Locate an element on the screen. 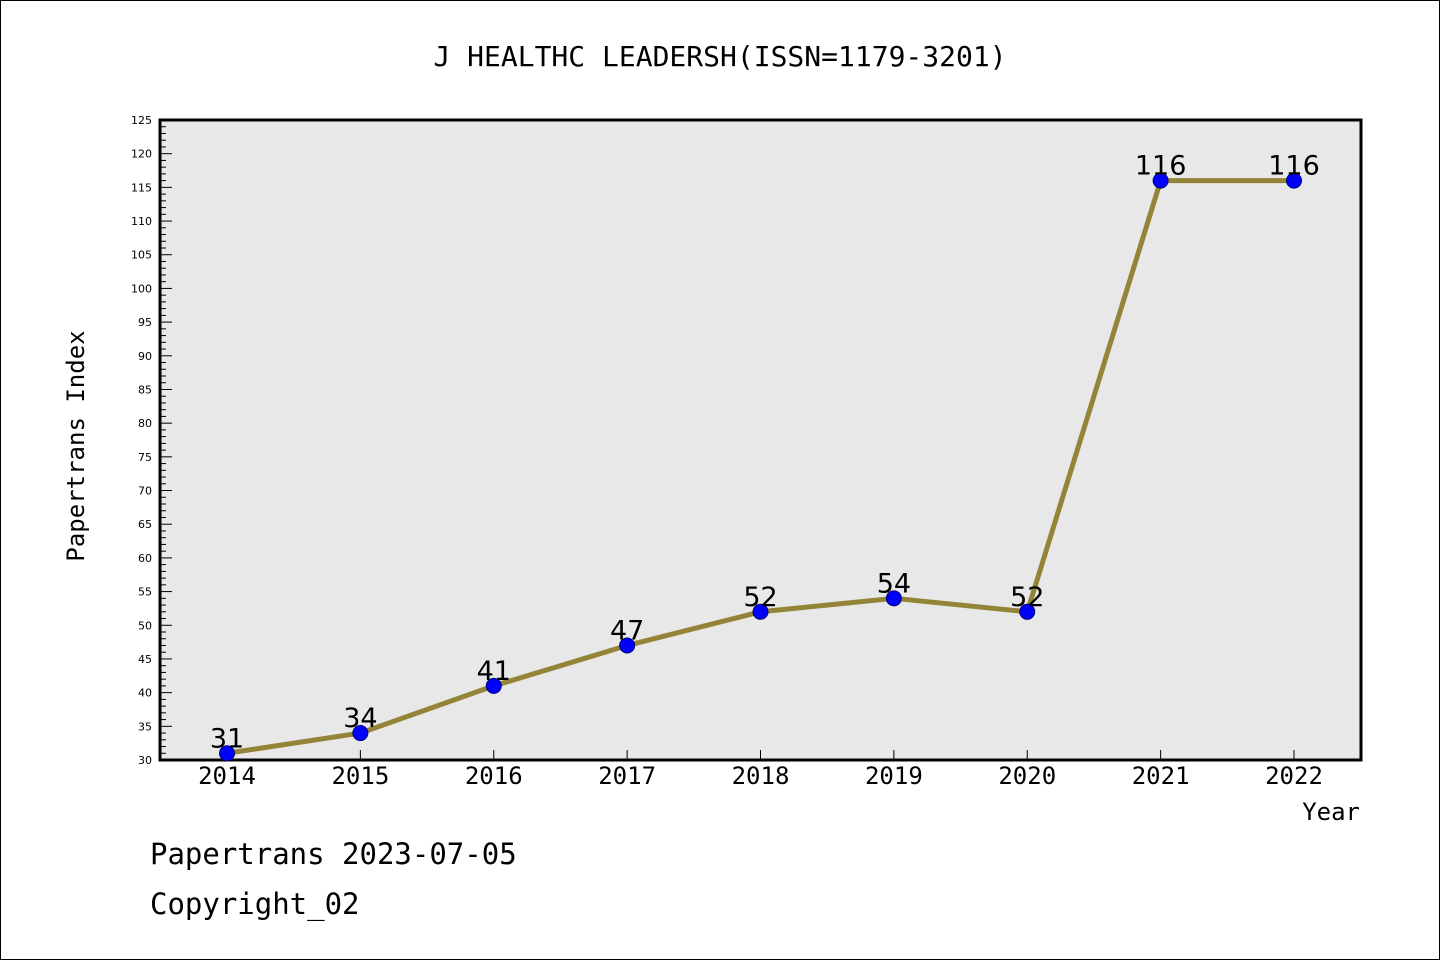 The image size is (1440, 960). y-tick-label: 65 is located at coordinates (145, 524).